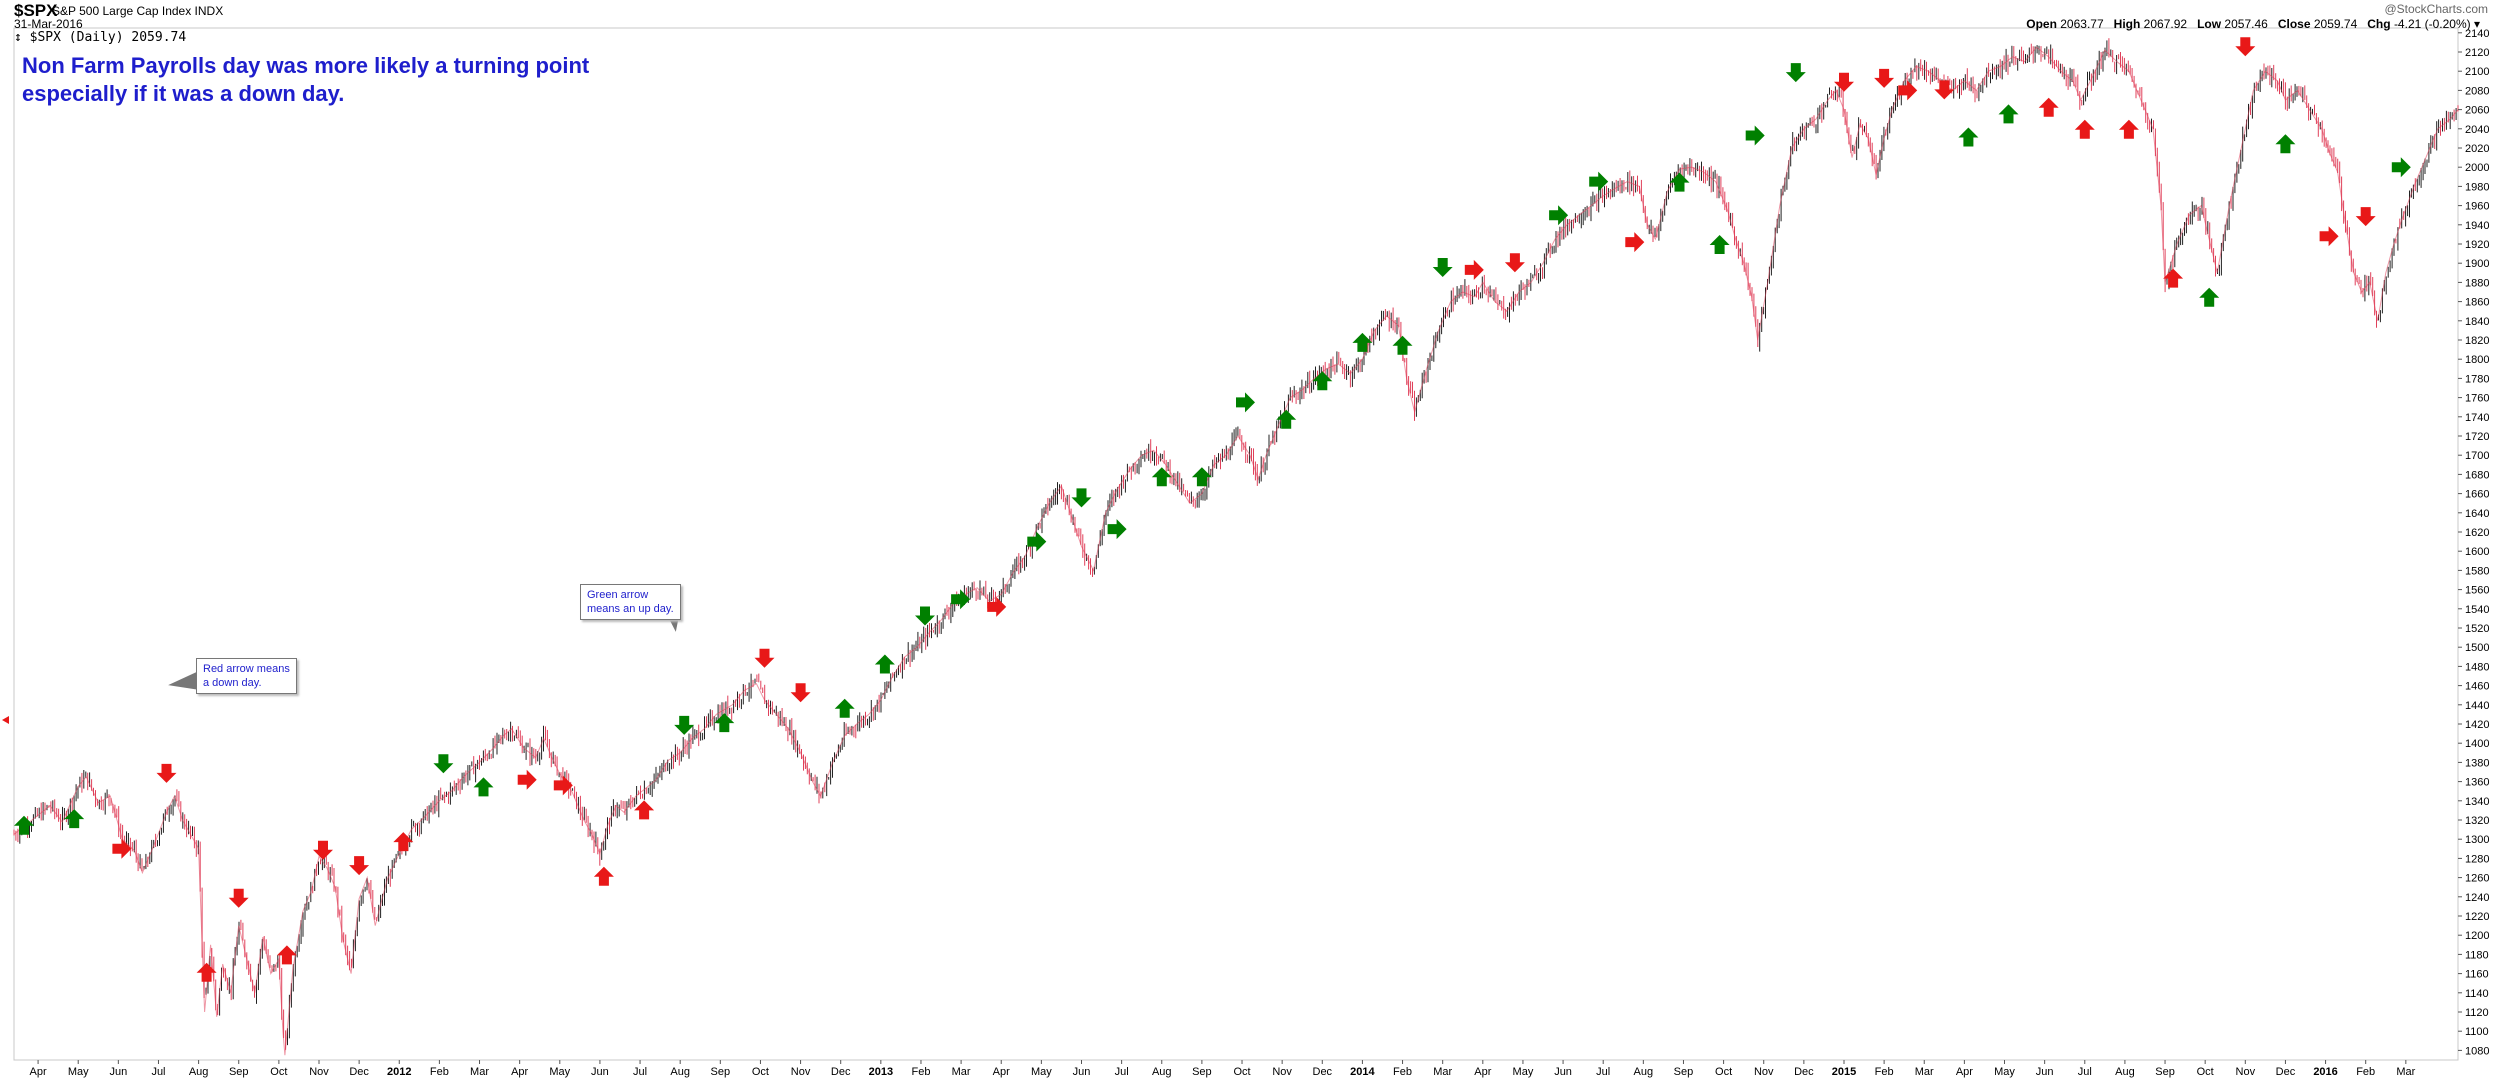  Describe the element at coordinates (2165, 24) in the screenshot. I see `high-value: 2067.92` at that location.